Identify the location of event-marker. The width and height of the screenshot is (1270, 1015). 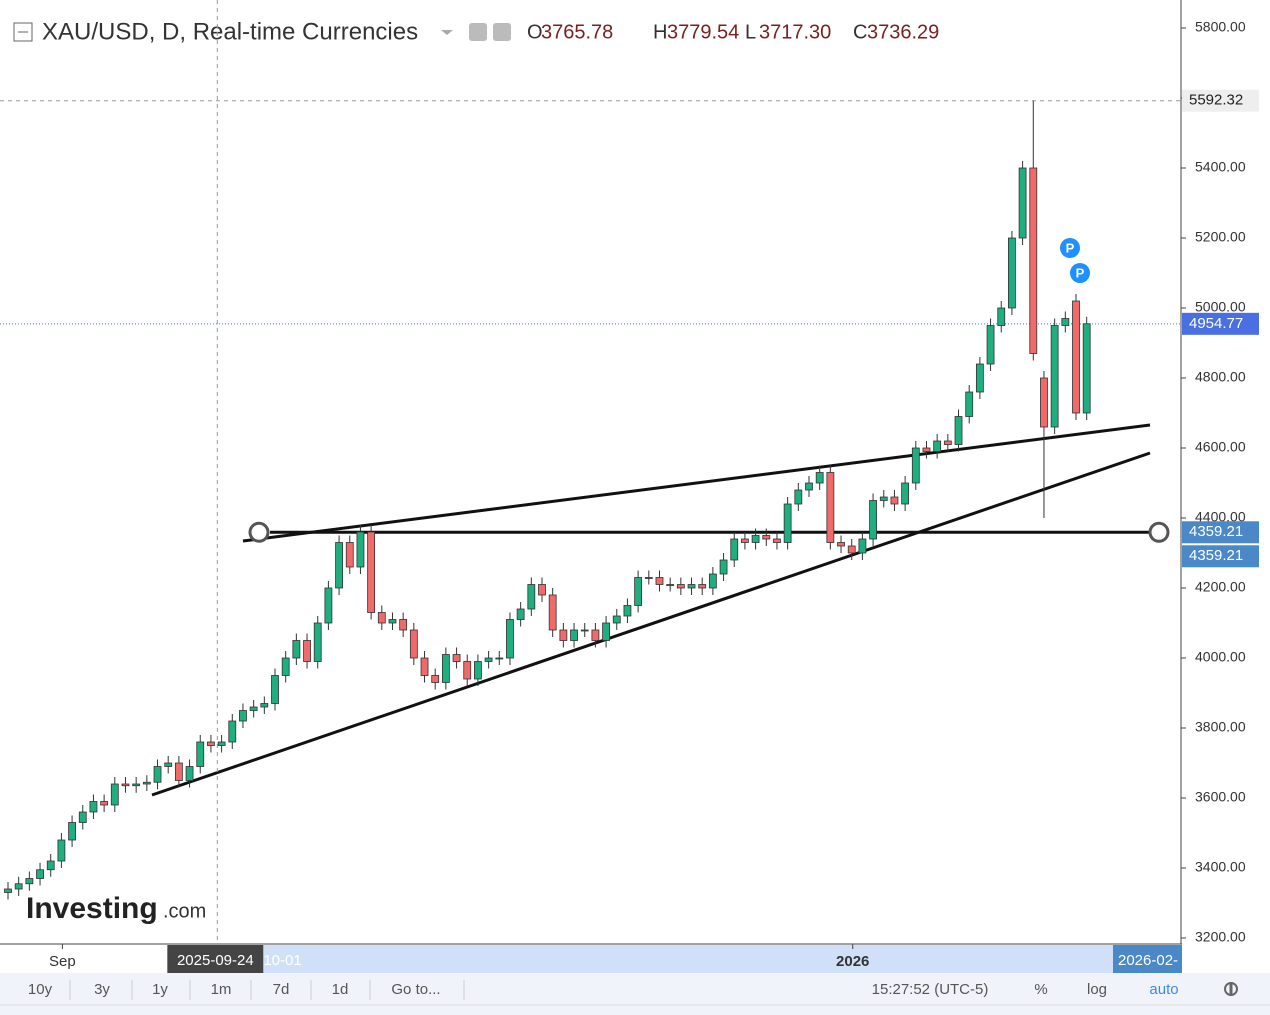
(1080, 273).